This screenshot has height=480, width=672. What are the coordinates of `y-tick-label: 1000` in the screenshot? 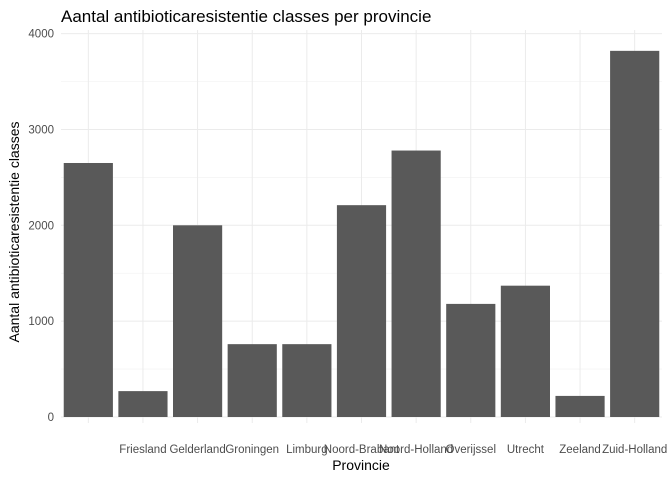 It's located at (41, 322).